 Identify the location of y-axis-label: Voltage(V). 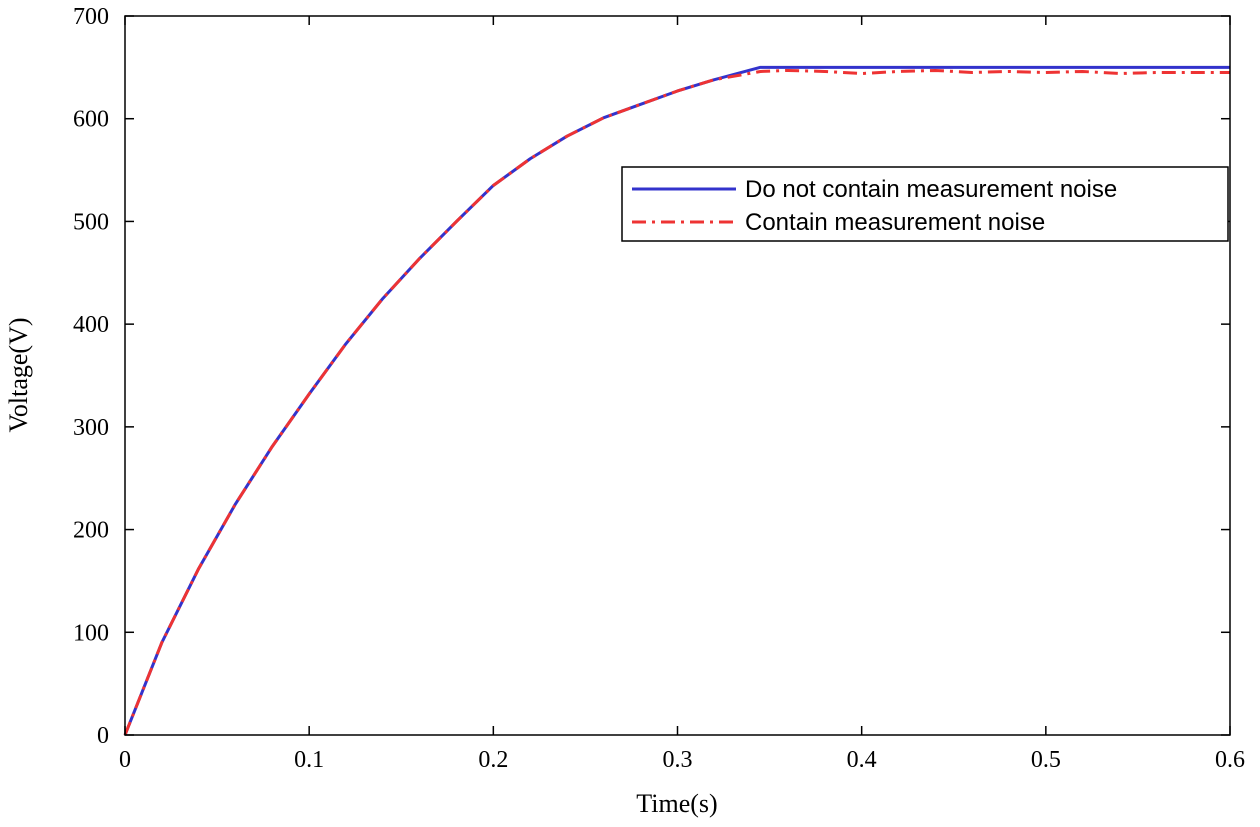
(18, 374).